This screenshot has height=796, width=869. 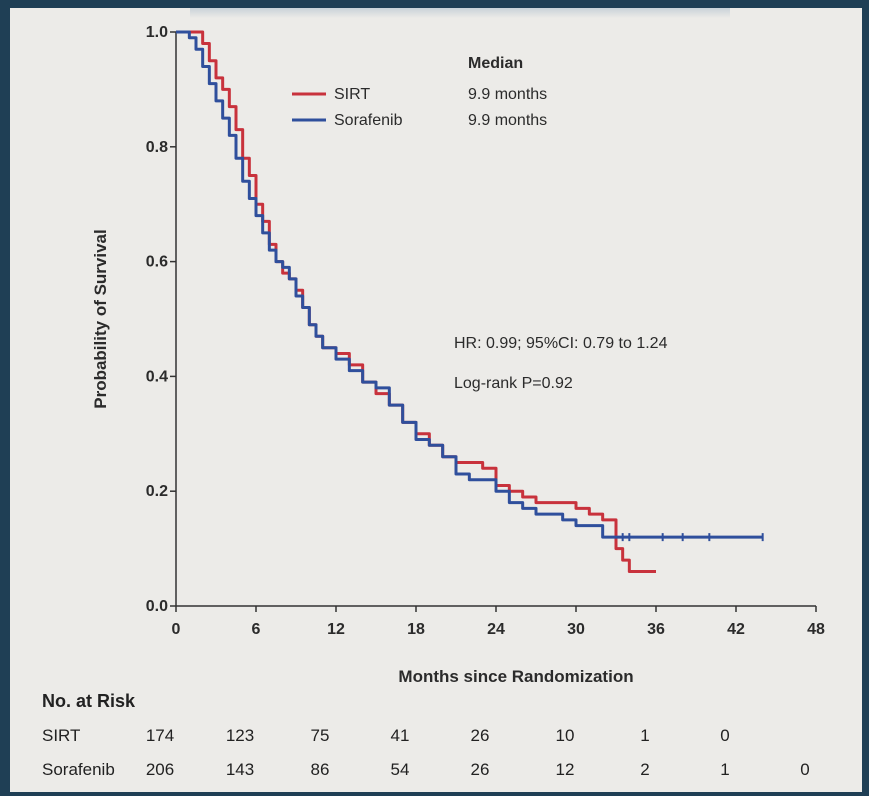 What do you see at coordinates (496, 629) in the screenshot?
I see `x-tick-label: 24` at bounding box center [496, 629].